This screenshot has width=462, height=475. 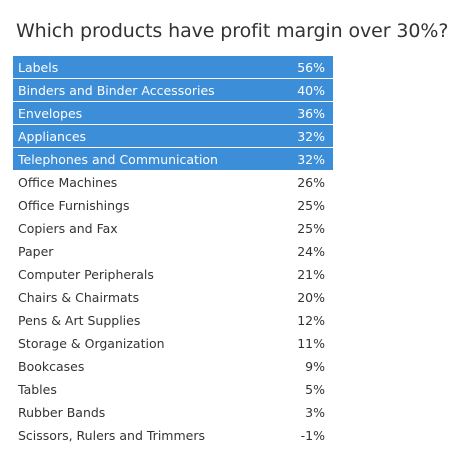 What do you see at coordinates (36, 251) in the screenshot?
I see `row-category-label: Paper` at bounding box center [36, 251].